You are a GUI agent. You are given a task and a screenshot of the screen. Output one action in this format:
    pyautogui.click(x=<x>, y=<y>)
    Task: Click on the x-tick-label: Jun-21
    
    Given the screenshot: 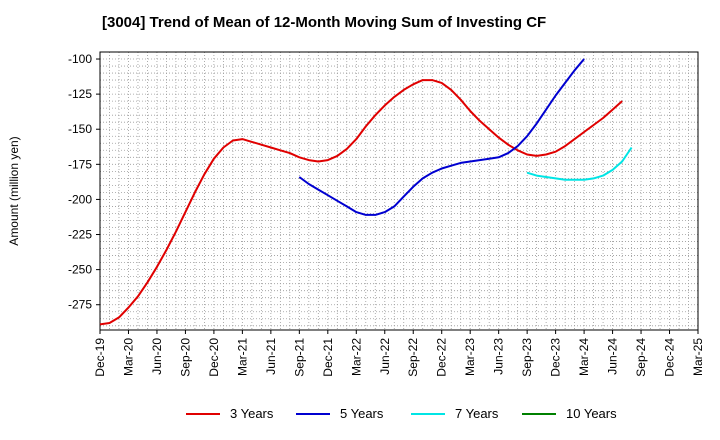 What is the action you would take?
    pyautogui.click(x=271, y=356)
    